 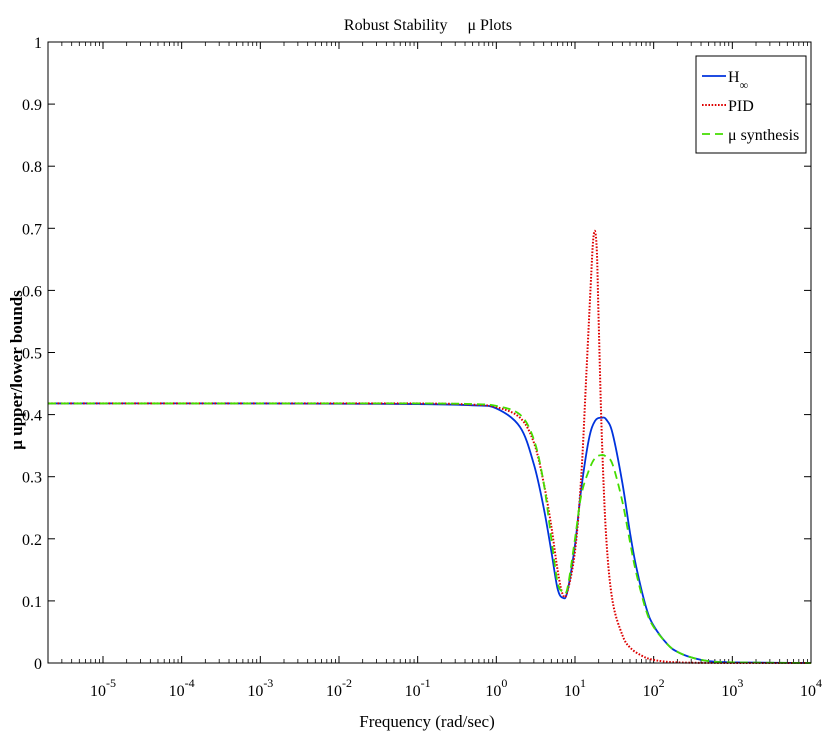 I want to click on x-tick-label: 10⁻⁵, so click(x=103, y=688).